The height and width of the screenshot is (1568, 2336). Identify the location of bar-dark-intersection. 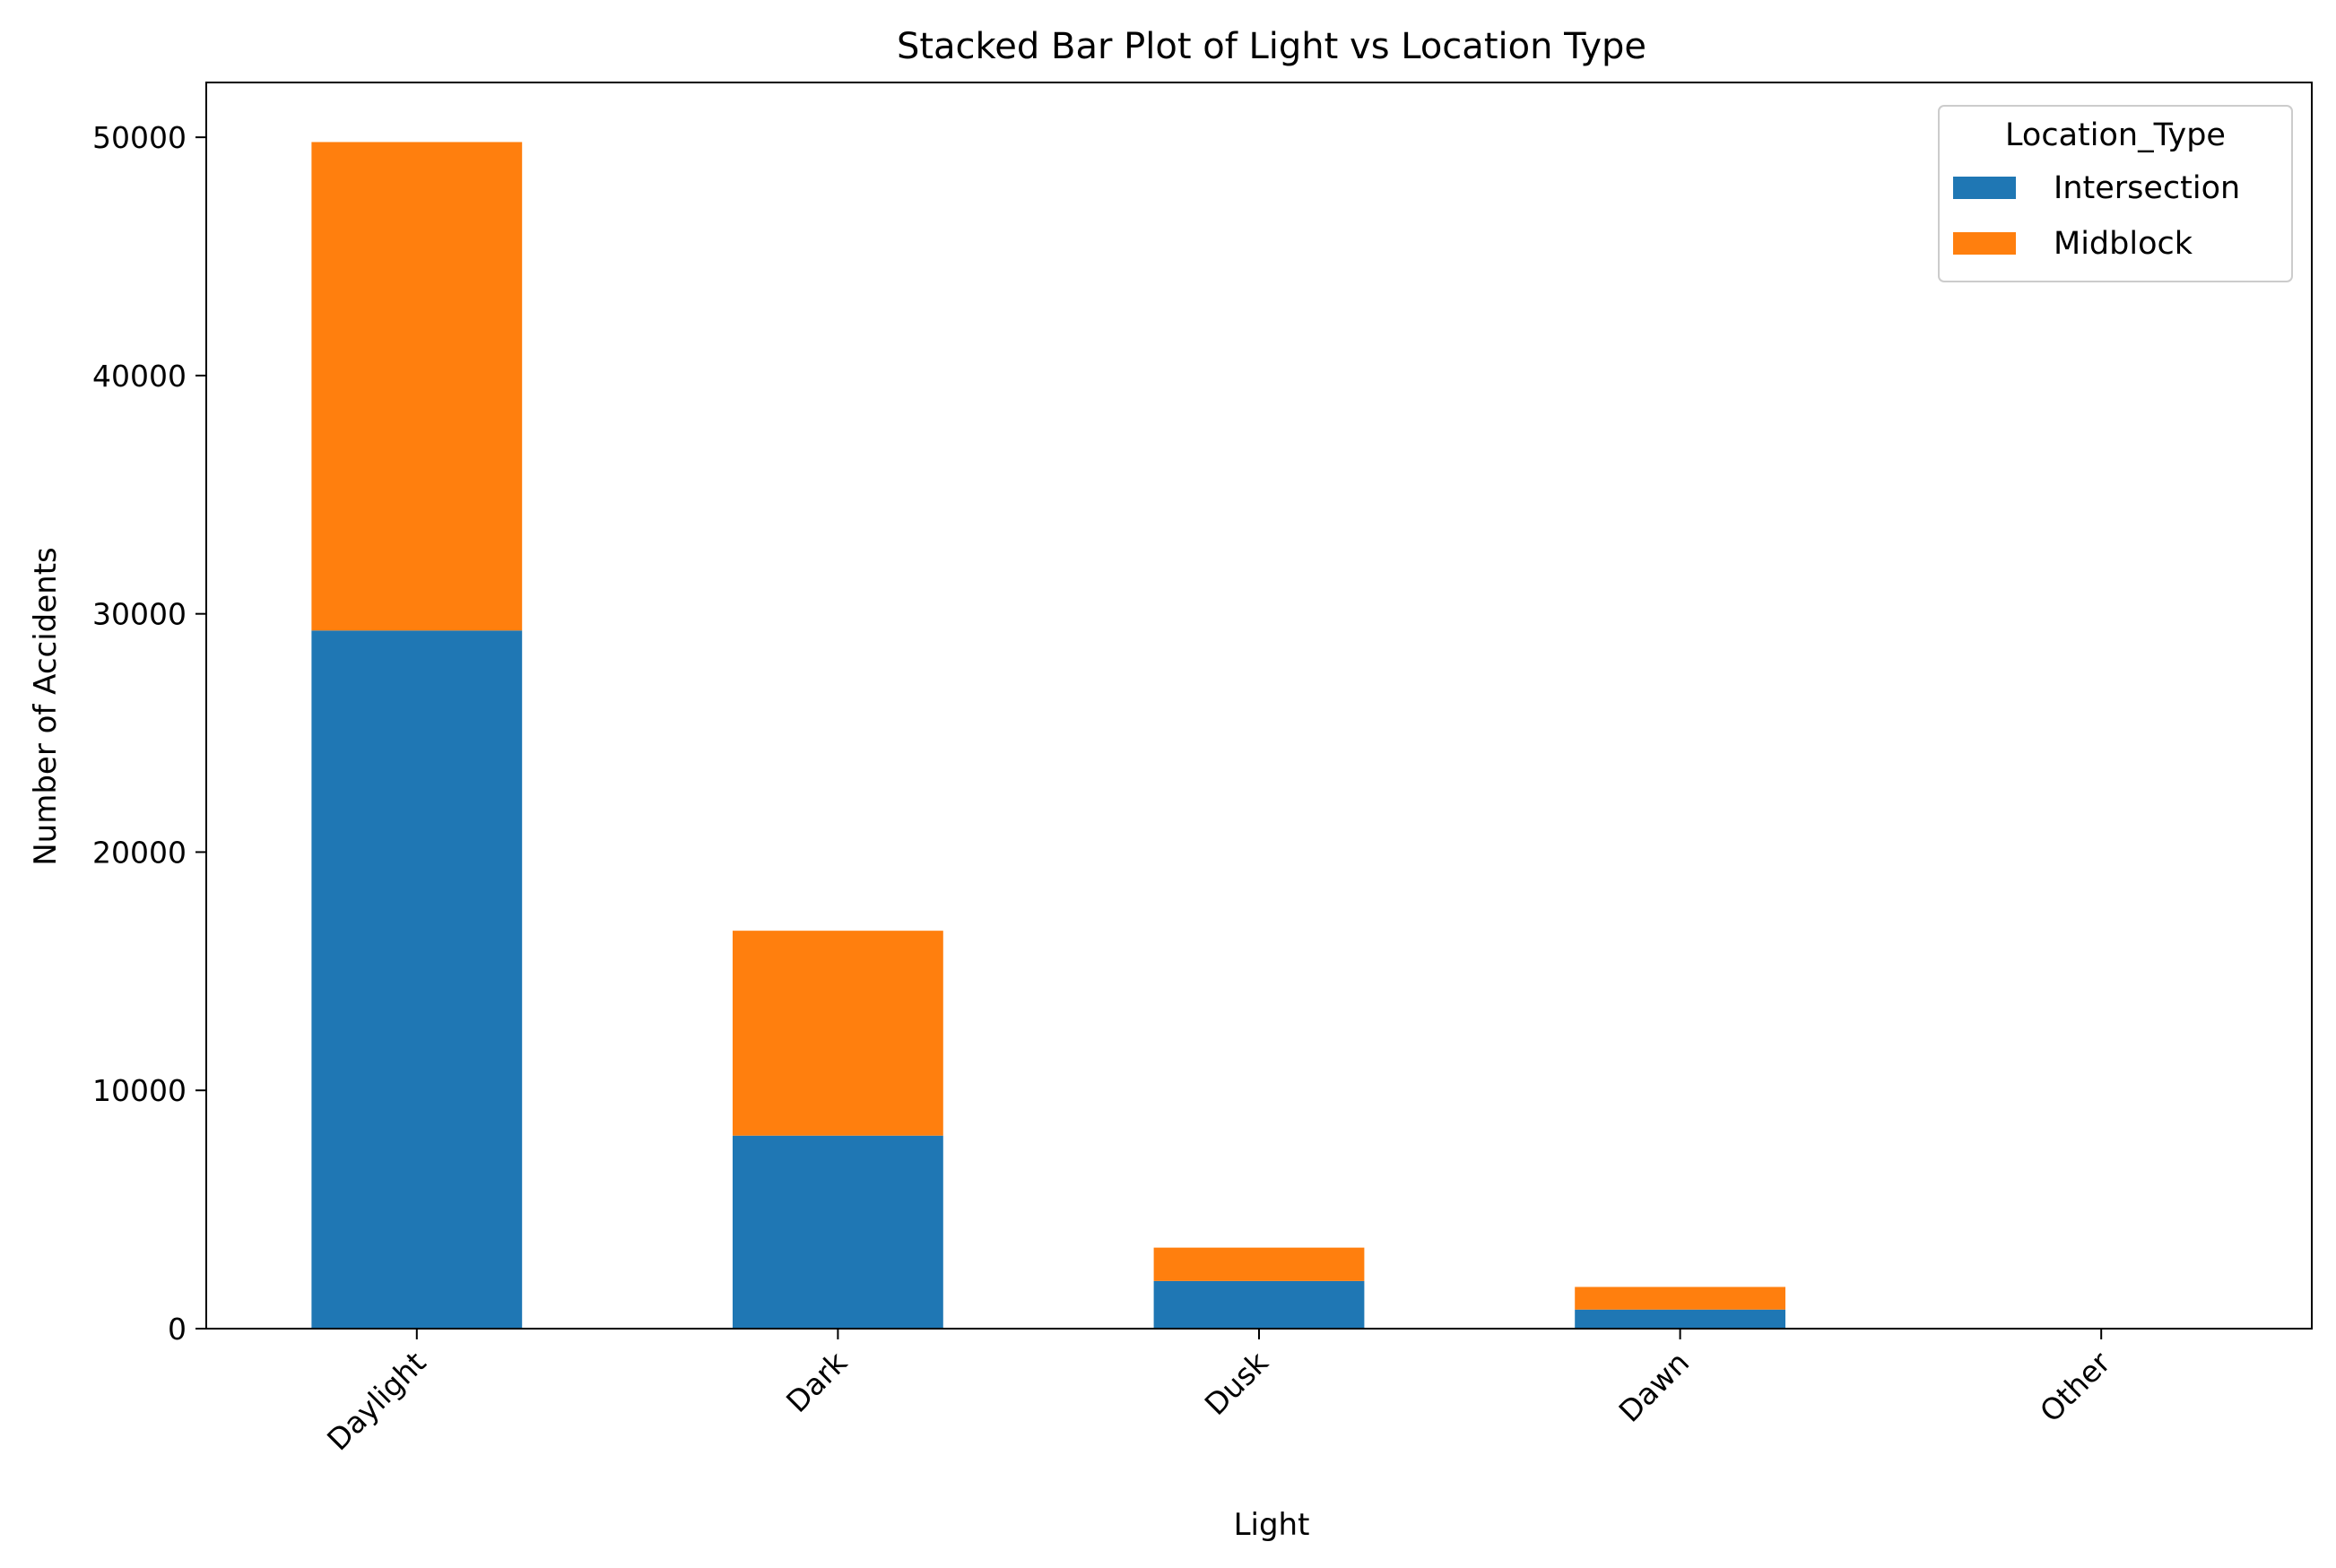
(838, 1232).